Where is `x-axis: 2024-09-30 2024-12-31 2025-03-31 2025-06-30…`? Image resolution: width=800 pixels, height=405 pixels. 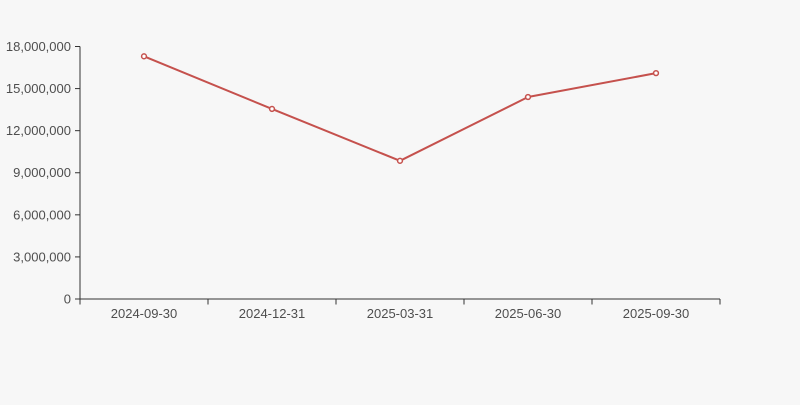 x-axis: 2024-09-30 2024-12-31 2025-03-31 2025-06-30… is located at coordinates (400, 309).